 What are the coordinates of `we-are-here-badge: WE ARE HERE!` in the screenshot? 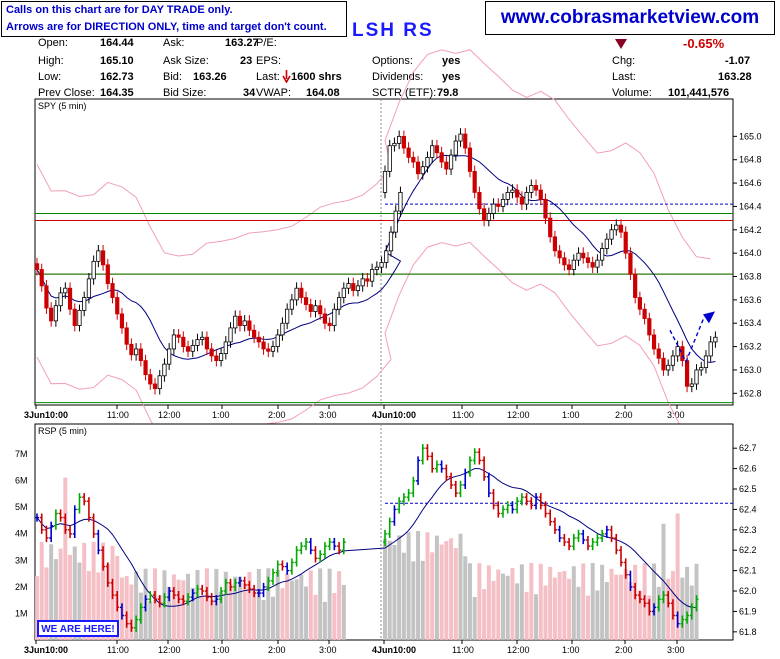 It's located at (78, 628).